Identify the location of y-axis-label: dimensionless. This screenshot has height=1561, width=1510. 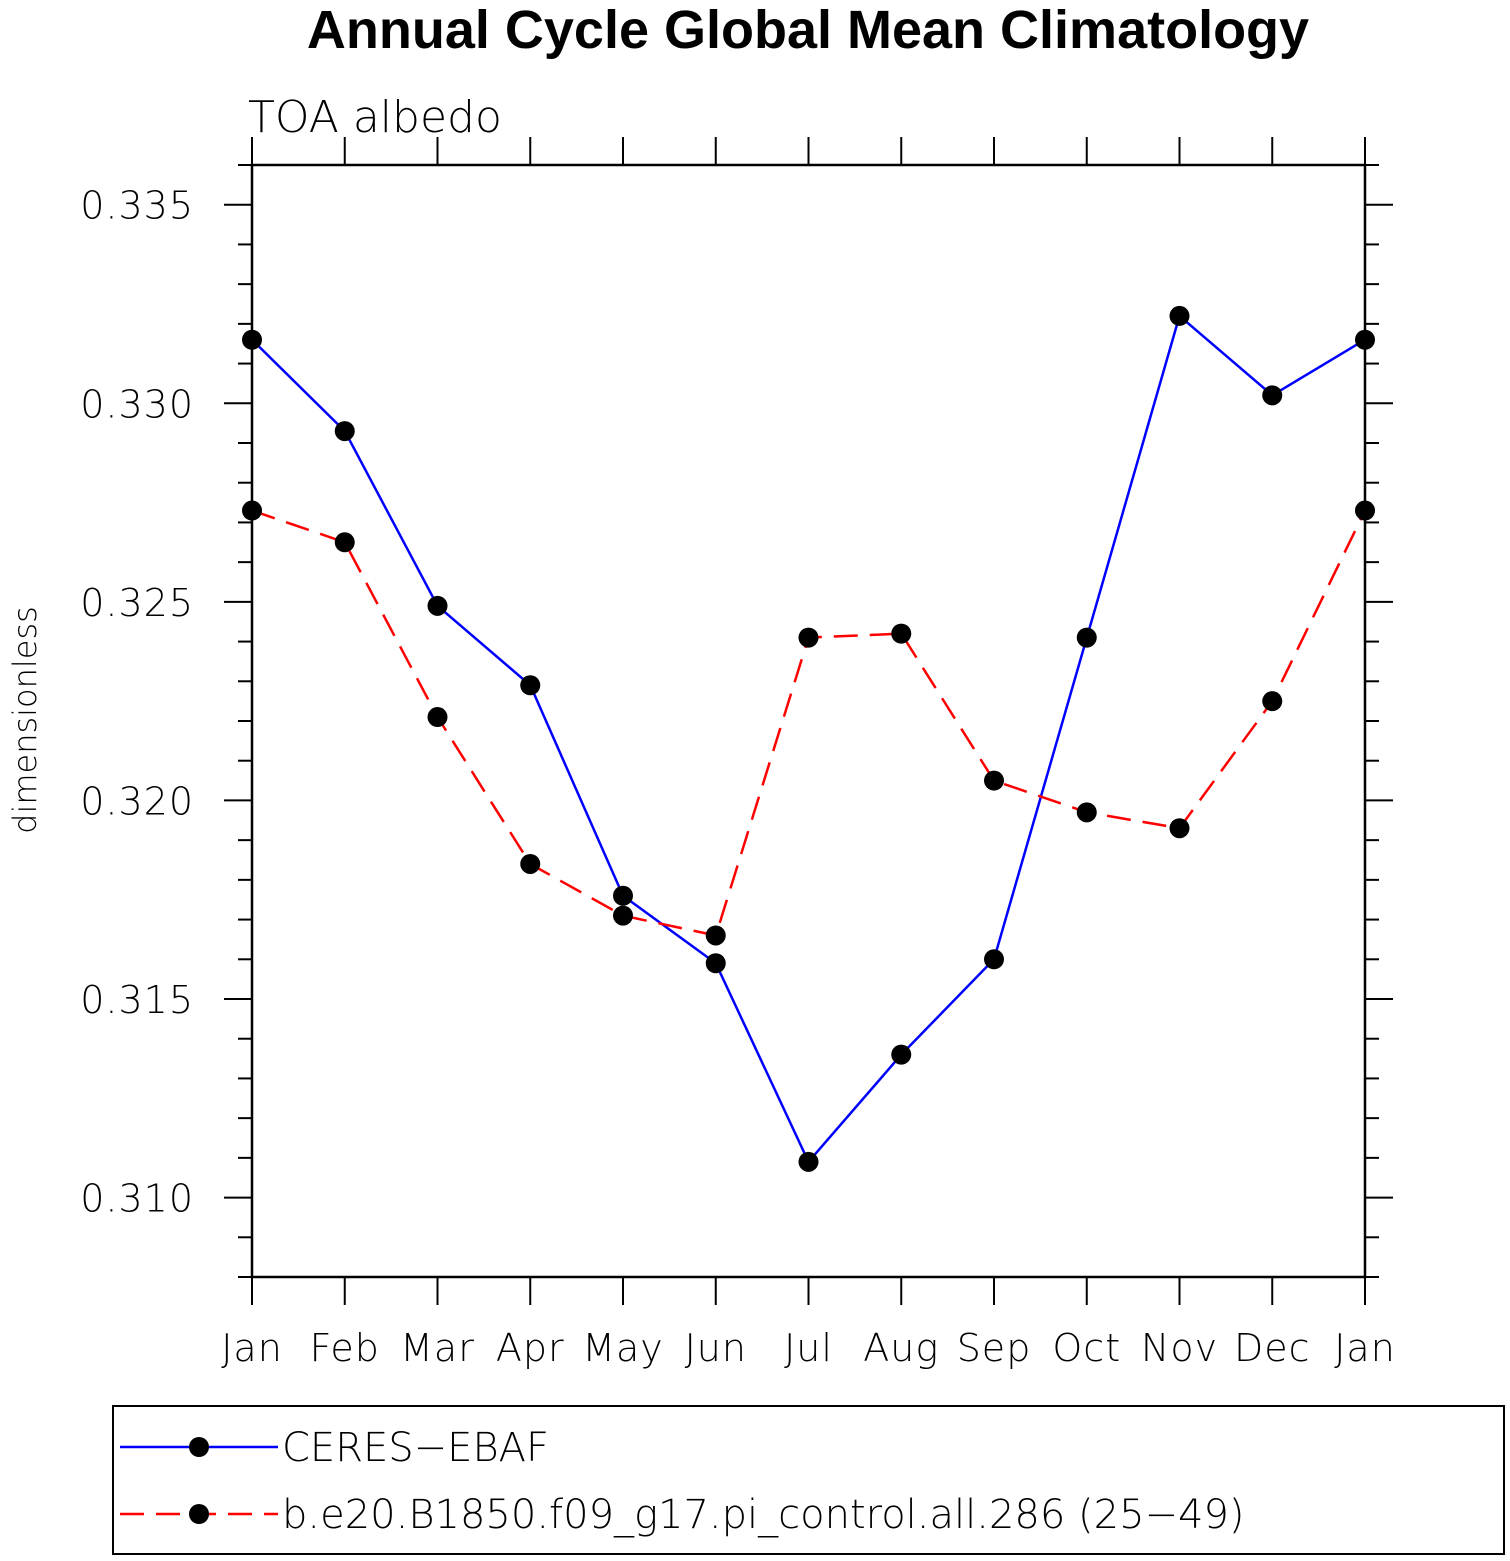
(25, 720).